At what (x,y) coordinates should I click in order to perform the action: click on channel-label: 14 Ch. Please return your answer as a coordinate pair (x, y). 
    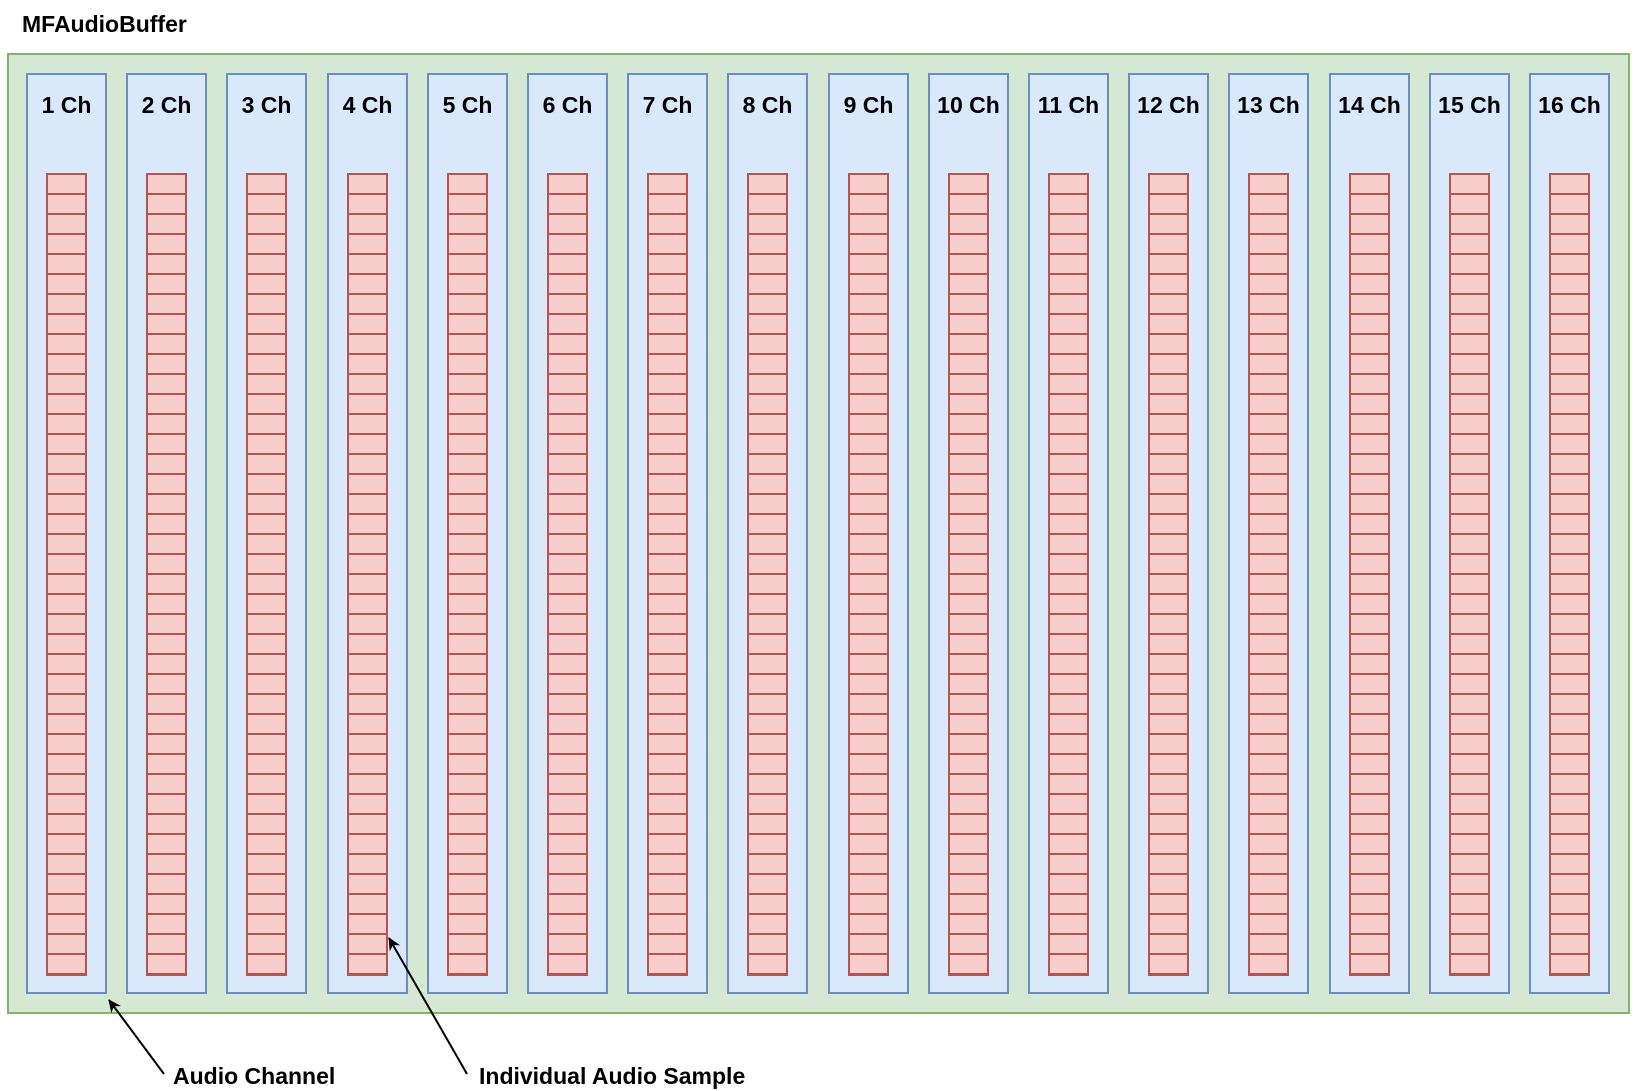
    Looking at the image, I should click on (1369, 105).